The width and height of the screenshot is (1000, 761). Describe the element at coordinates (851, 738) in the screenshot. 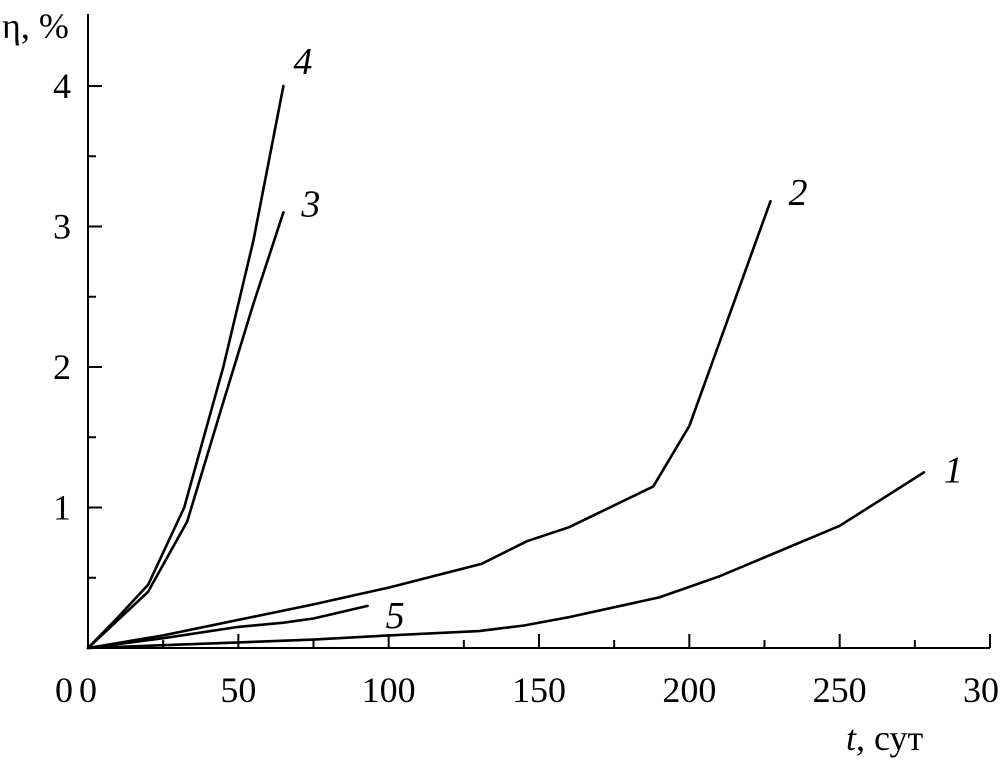

I see `x-axis-variable: t` at that location.